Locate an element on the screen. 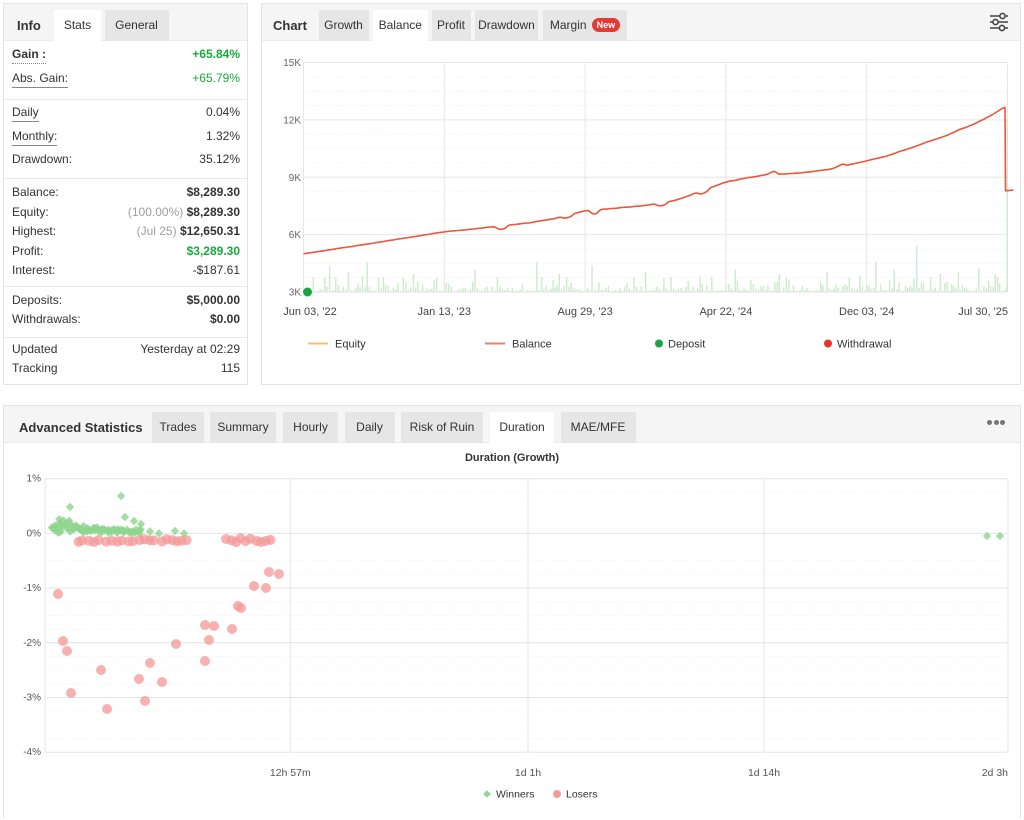 This screenshot has height=820, width=1024. svg-text: 9K is located at coordinates (295, 178).